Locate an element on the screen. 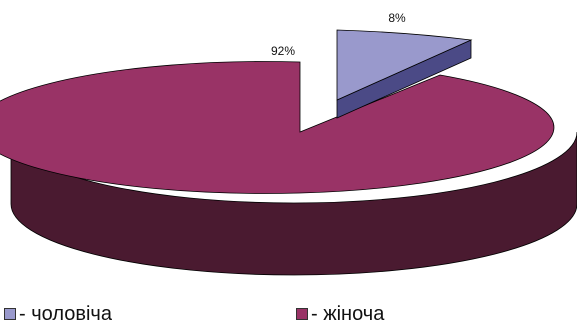 The width and height of the screenshot is (577, 328). legend-item-male: - чоловіча is located at coordinates (58, 313).